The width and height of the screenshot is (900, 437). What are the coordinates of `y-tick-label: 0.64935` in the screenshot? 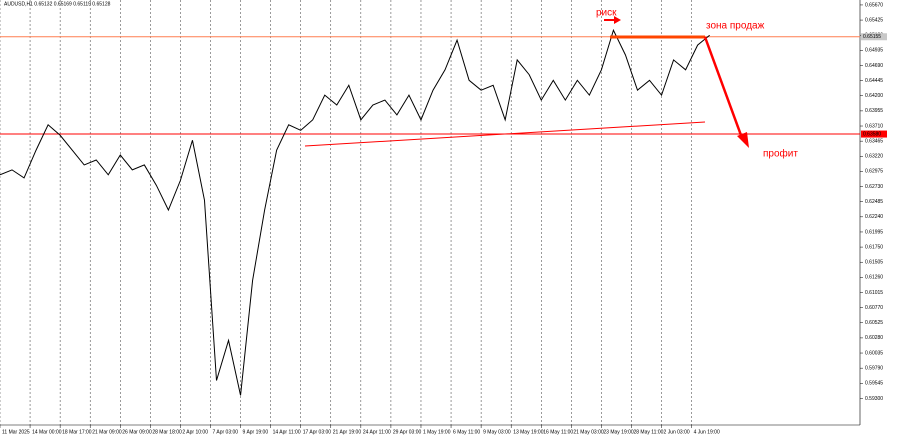 It's located at (874, 51).